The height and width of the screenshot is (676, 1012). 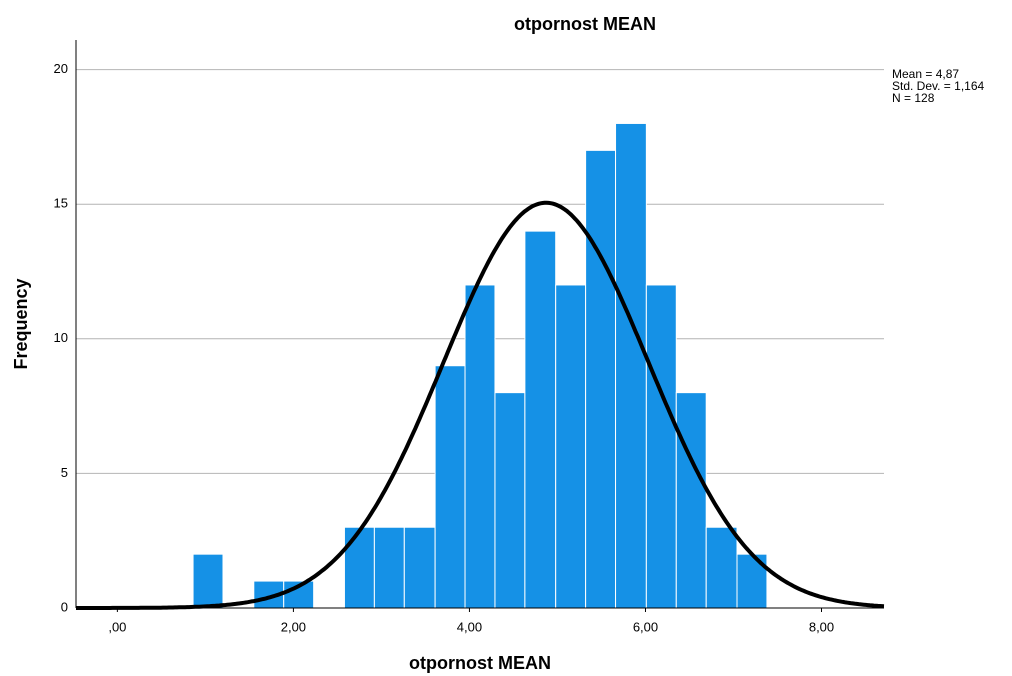 What do you see at coordinates (61, 68) in the screenshot?
I see `y-tick-label: 20` at bounding box center [61, 68].